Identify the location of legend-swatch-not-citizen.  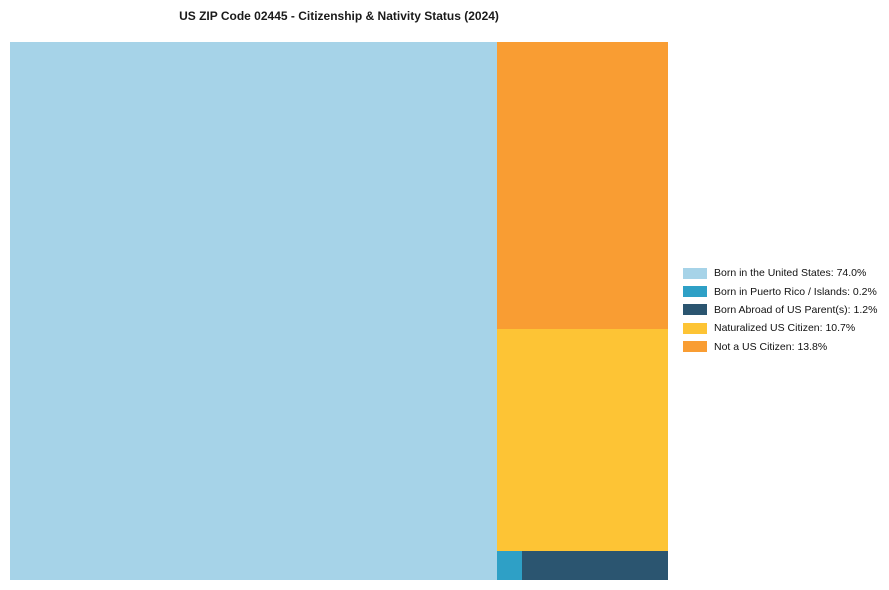
(695, 347).